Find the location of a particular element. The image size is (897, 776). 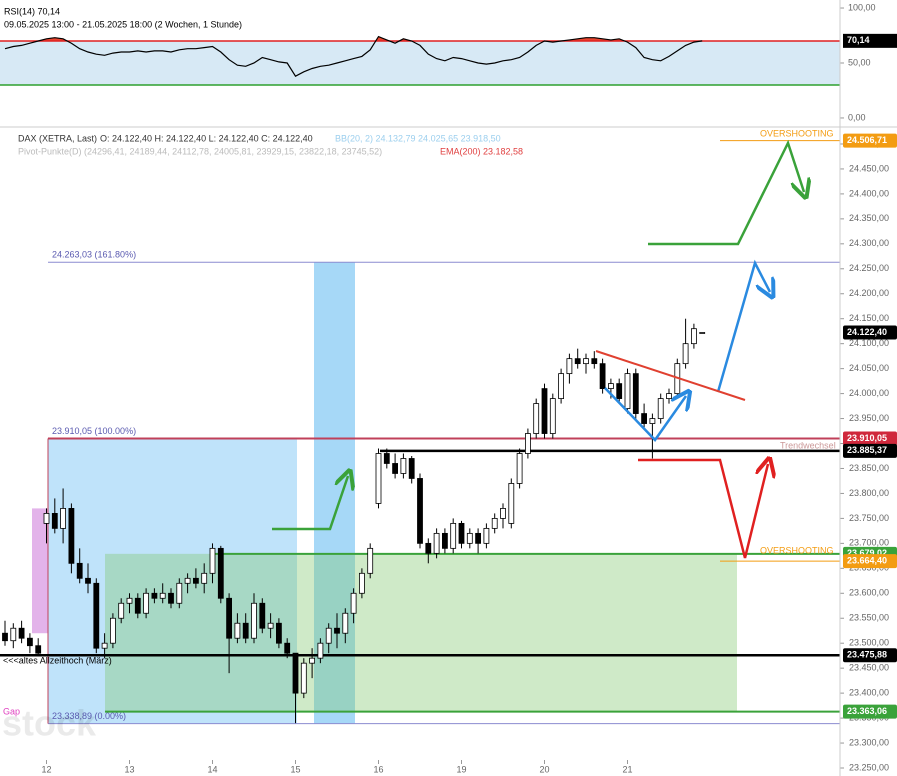

value-box-label: 70,14 is located at coordinates (858, 40).